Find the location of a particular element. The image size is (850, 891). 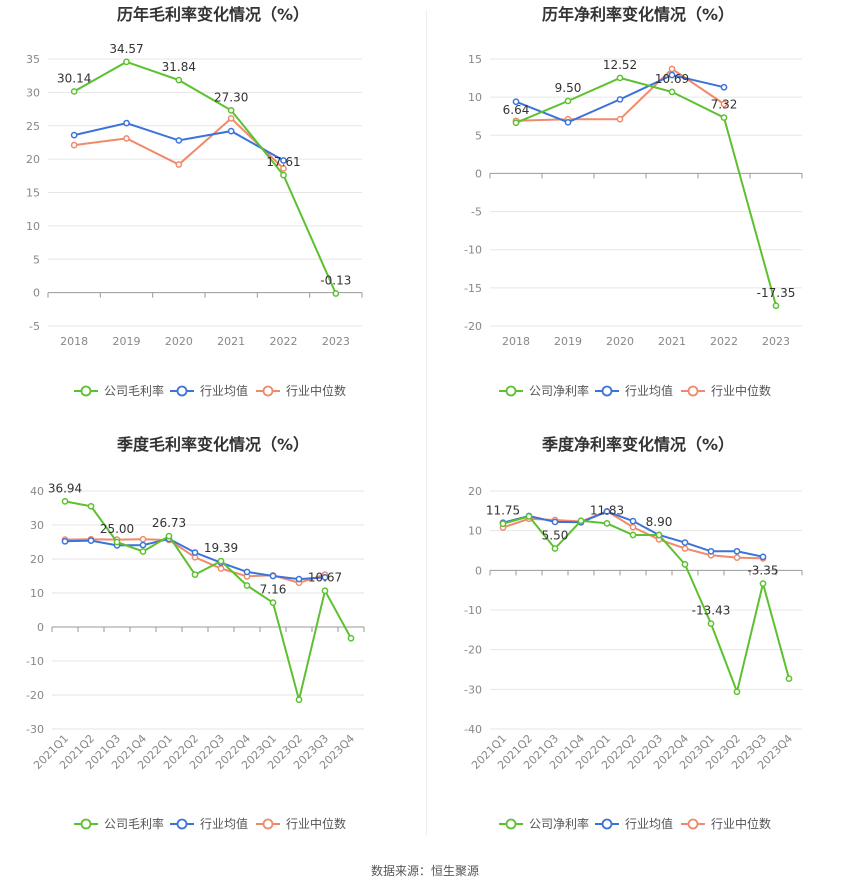

data-label: 10.69 is located at coordinates (672, 79).